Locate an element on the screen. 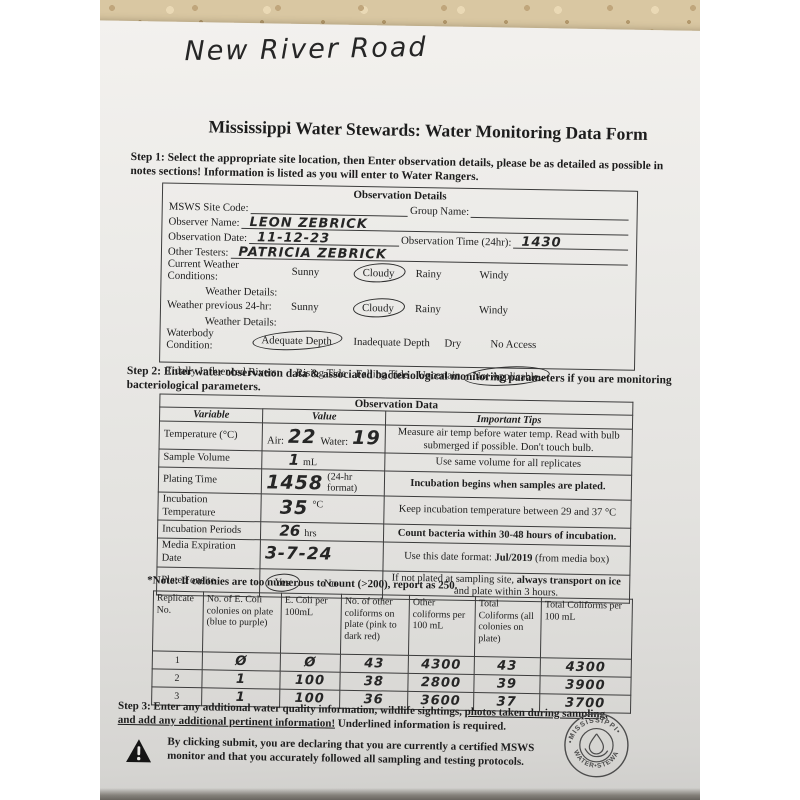  current-weather-option-rainy: Rainy is located at coordinates (428, 274).